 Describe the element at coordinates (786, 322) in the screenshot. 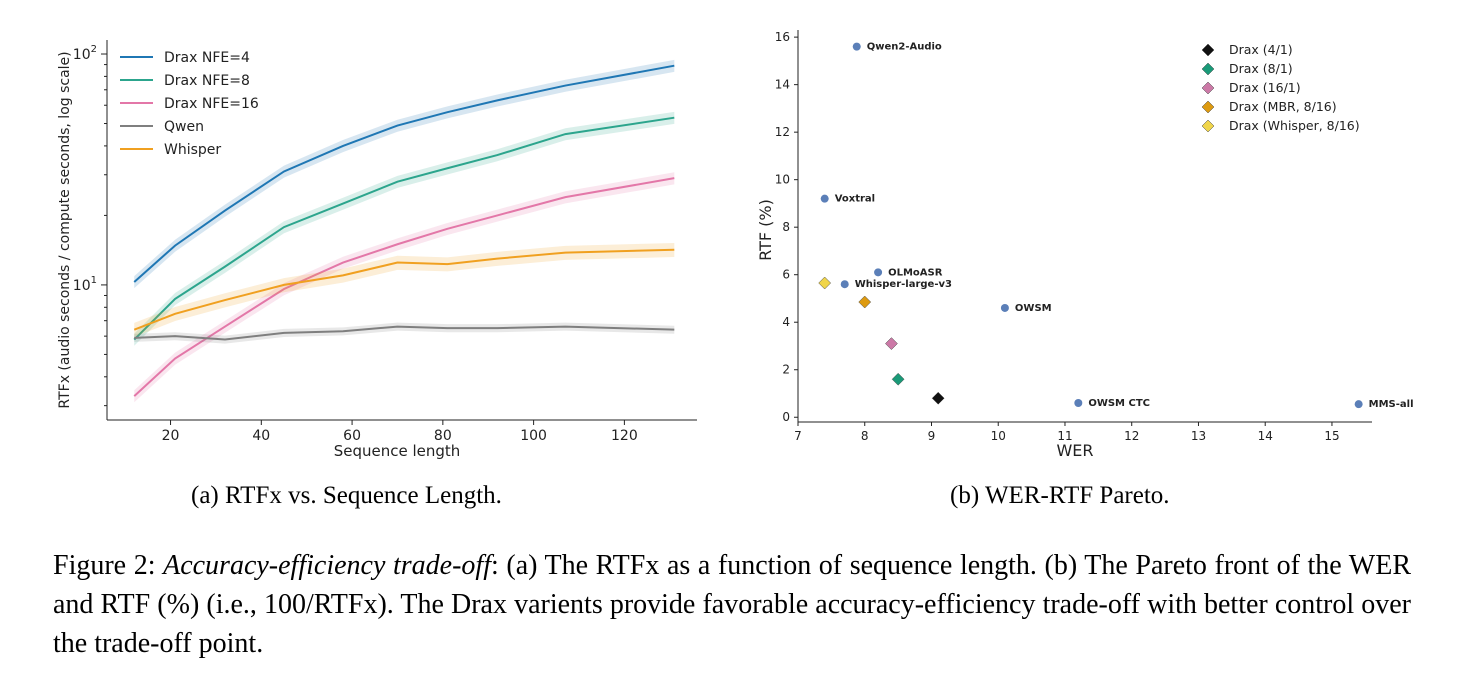

I see `y-tick-label: 4` at that location.